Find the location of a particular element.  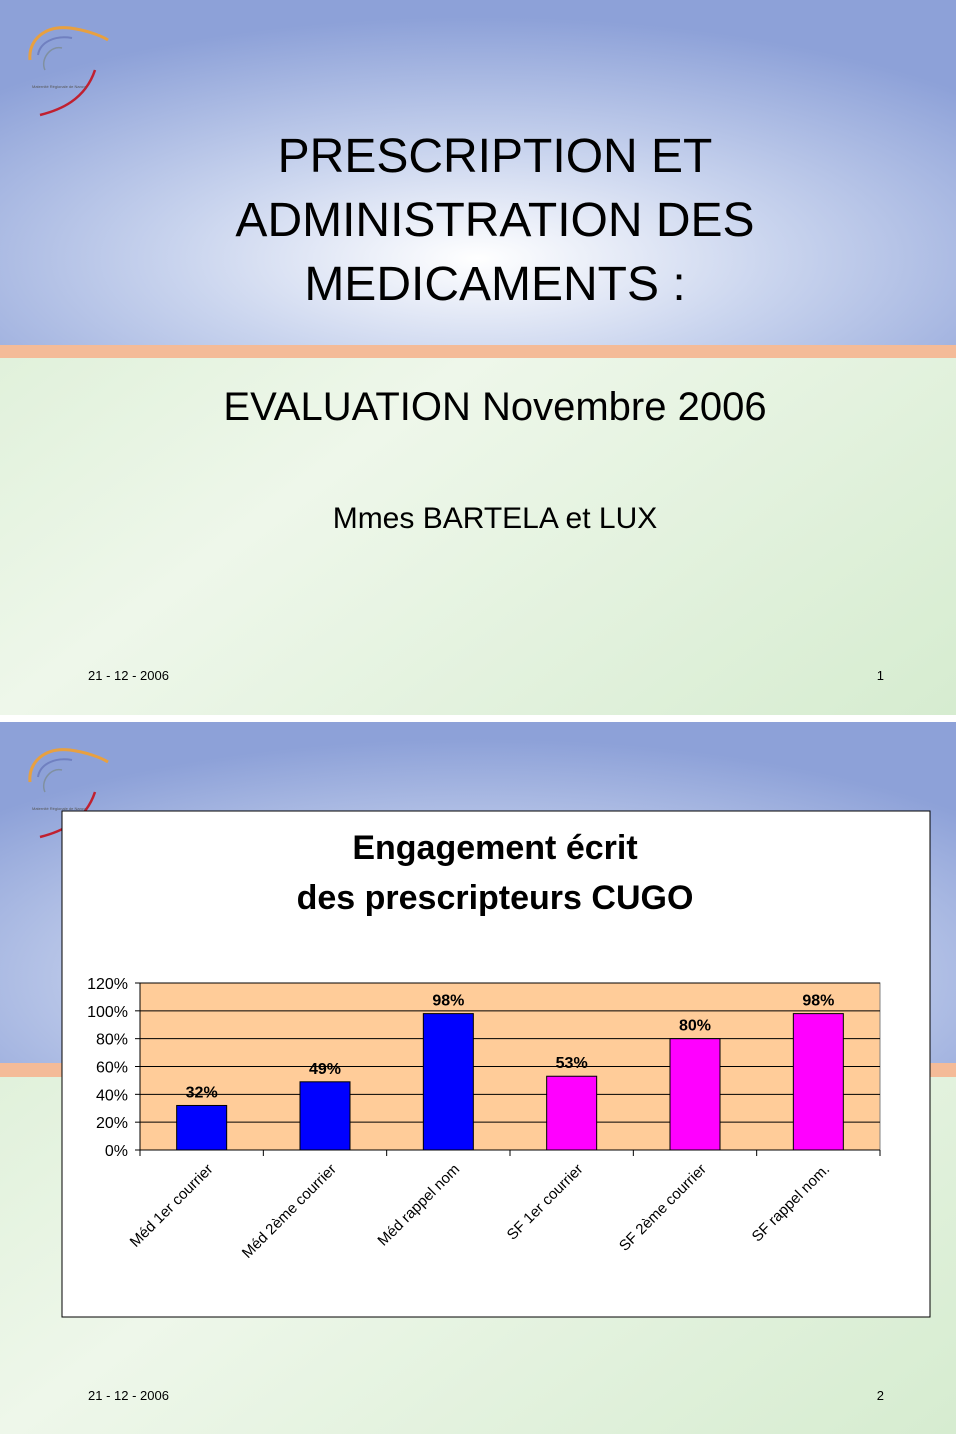

page-number: 2 is located at coordinates (880, 1395).